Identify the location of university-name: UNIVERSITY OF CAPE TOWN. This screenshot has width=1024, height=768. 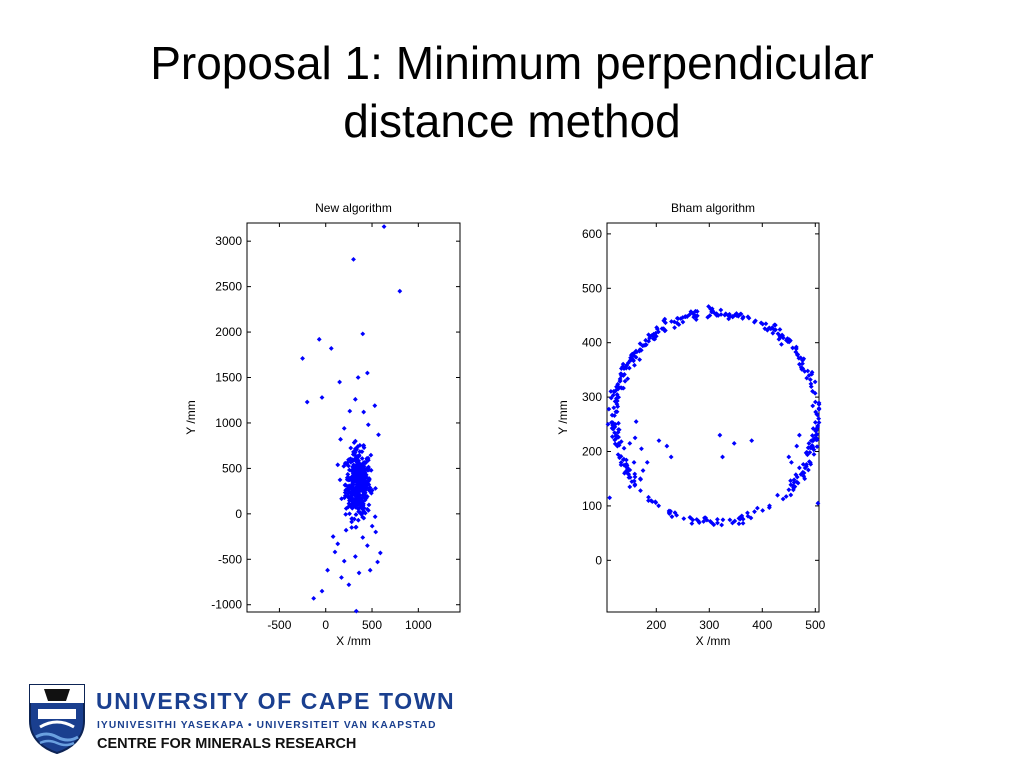
(276, 701).